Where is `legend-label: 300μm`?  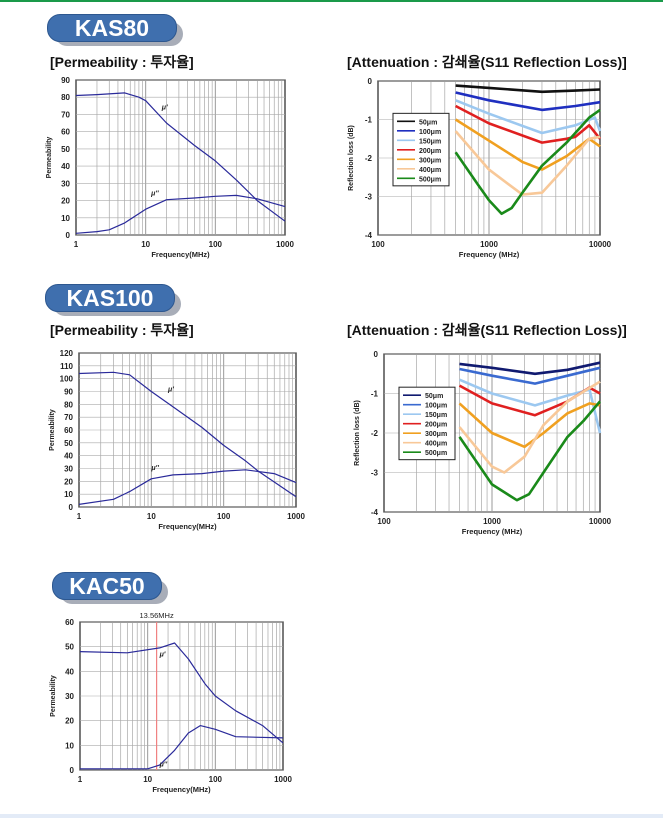
legend-label: 300μm is located at coordinates (436, 434).